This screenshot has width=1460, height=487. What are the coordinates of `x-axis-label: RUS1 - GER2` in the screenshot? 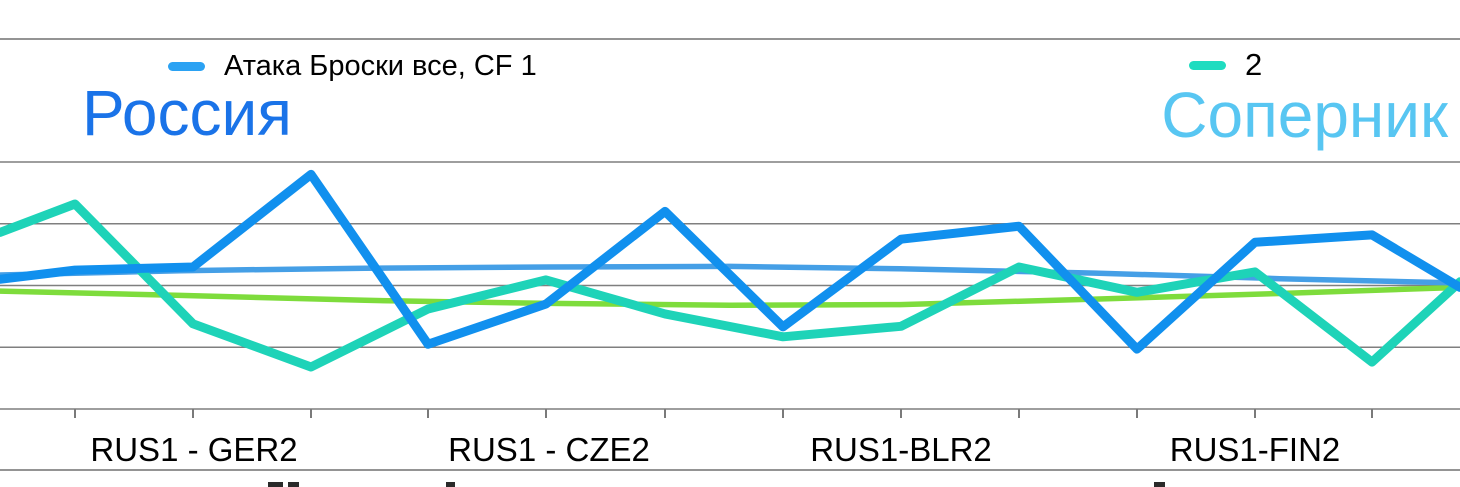 It's located at (194, 449).